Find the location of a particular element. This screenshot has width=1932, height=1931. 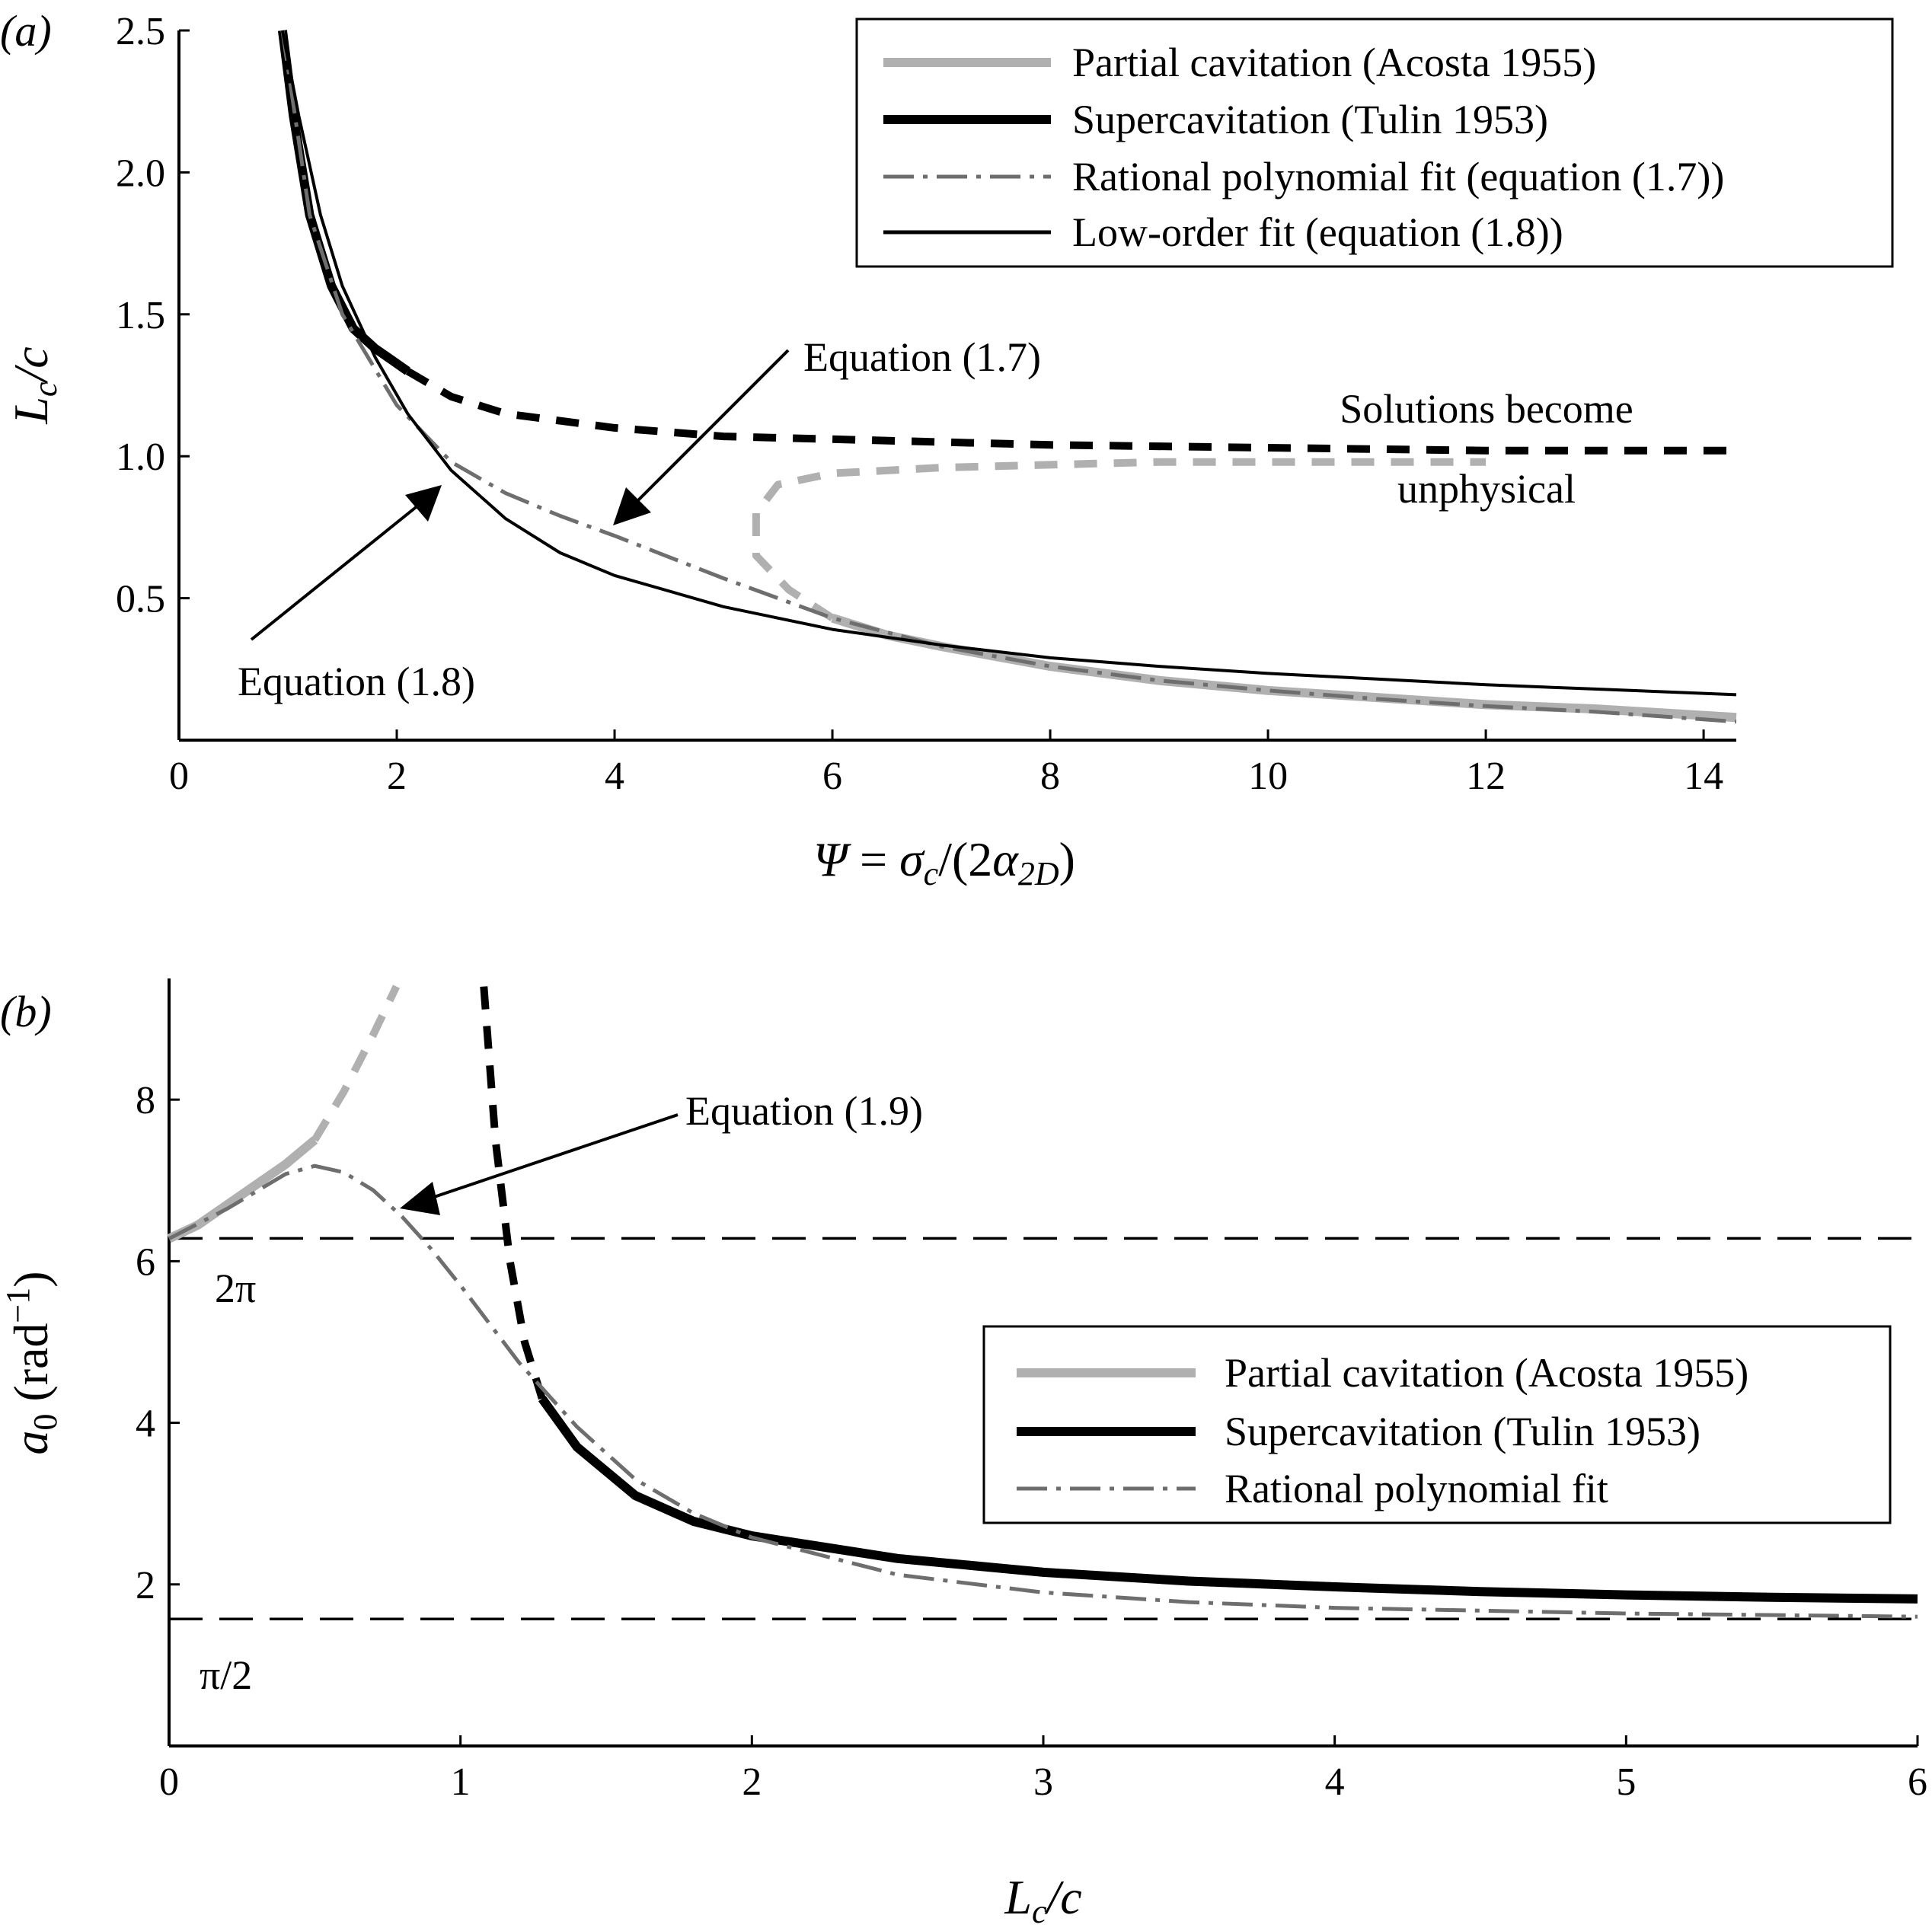

ylabel-l: L is located at coordinates (31, 411).